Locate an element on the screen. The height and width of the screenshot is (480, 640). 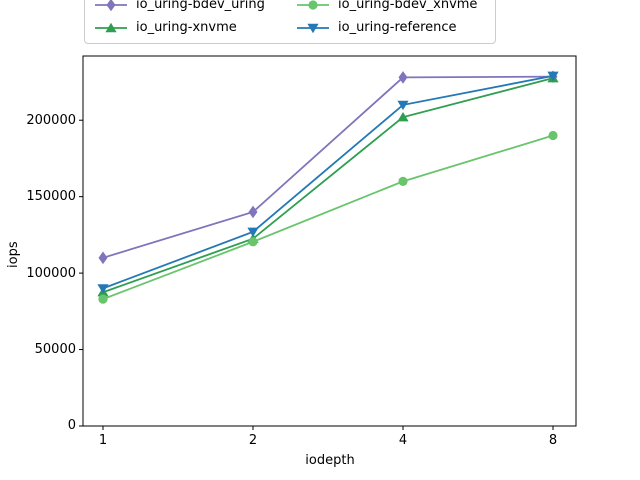
y-tick-label-0: 0 is located at coordinates (71, 425).